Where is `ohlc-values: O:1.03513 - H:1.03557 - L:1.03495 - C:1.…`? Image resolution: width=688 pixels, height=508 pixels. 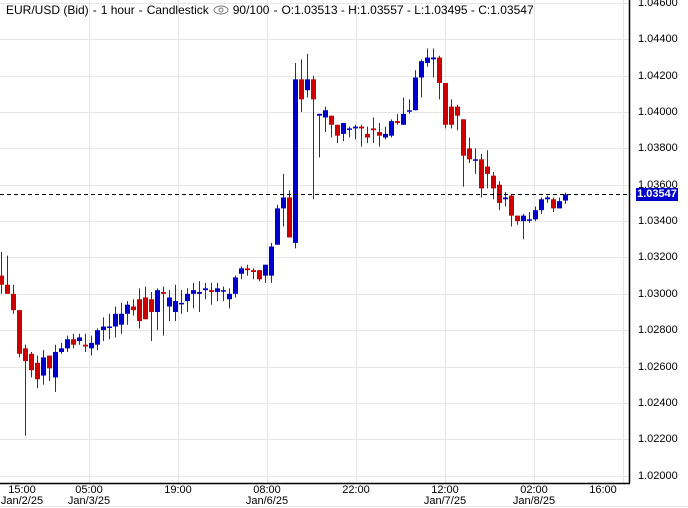
ohlc-values: O:1.03513 - H:1.03557 - L:1.03495 - C:1.… is located at coordinates (407, 10).